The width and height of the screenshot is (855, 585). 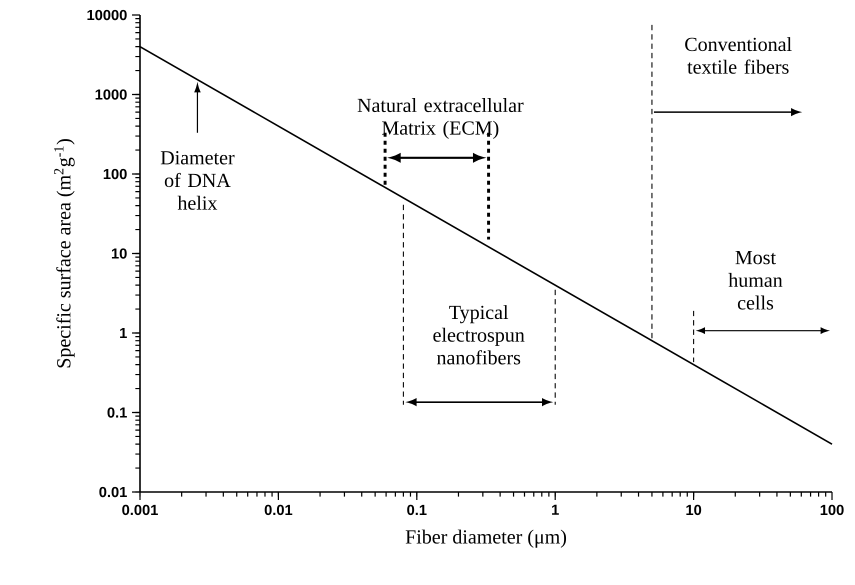 I want to click on x-axis-title: Fiber diameter (μm), so click(x=486, y=539).